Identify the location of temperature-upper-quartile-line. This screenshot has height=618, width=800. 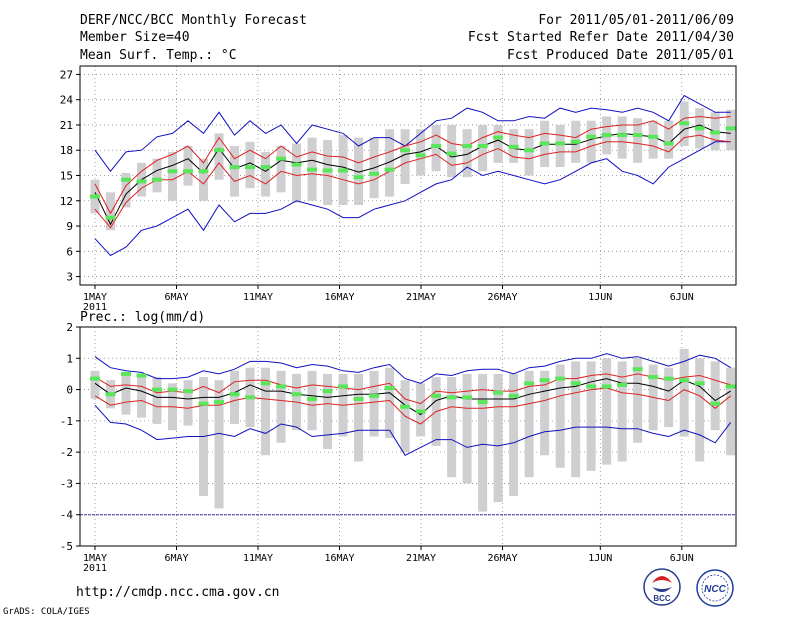
(412, 165).